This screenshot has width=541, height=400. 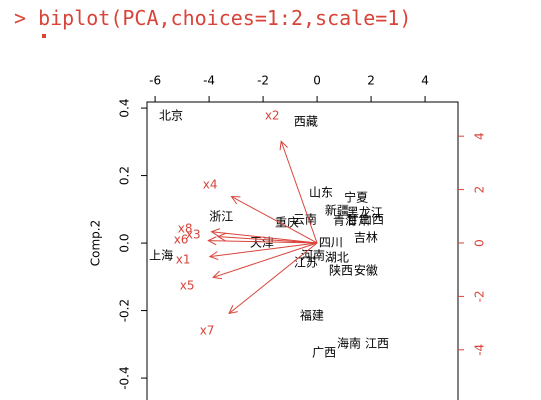 What do you see at coordinates (185, 228) in the screenshot?
I see `loading-label: x8` at bounding box center [185, 228].